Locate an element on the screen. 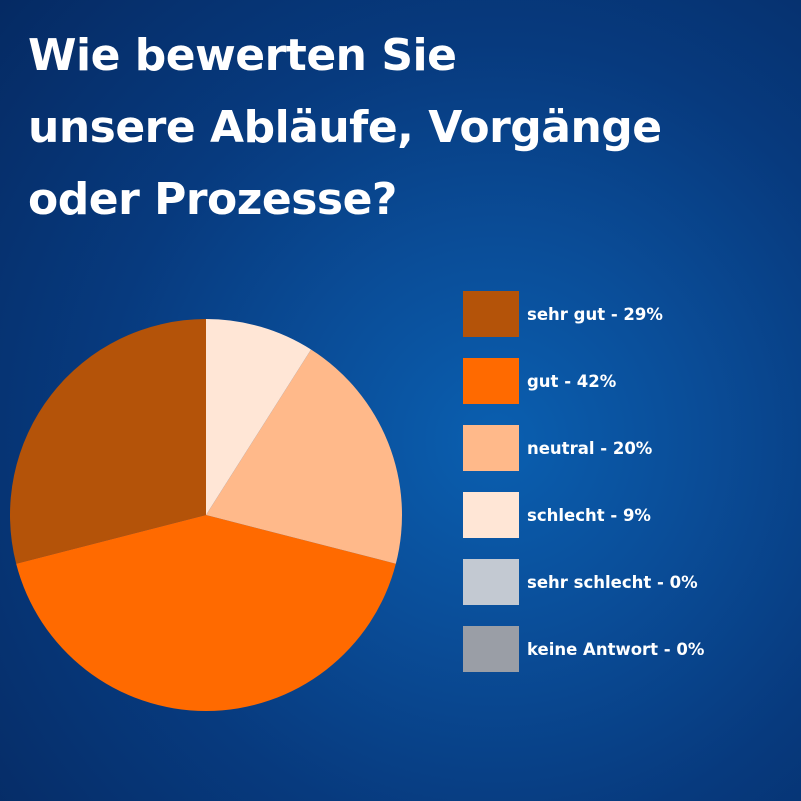  legend-item-sehr-gut: sehr gut - 29% is located at coordinates (583, 314).